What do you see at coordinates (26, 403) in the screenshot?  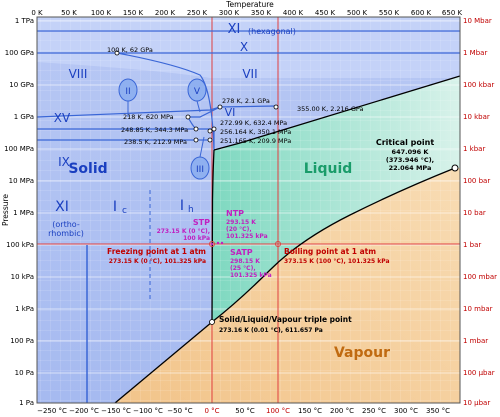 I see `pa-tick: 1 Pa` at bounding box center [26, 403].